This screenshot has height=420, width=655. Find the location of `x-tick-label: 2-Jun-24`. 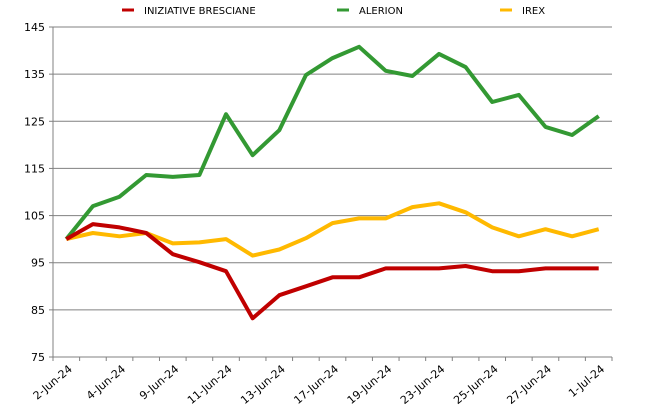

x-tick-label: 2-Jun-24 is located at coordinates (53, 382).